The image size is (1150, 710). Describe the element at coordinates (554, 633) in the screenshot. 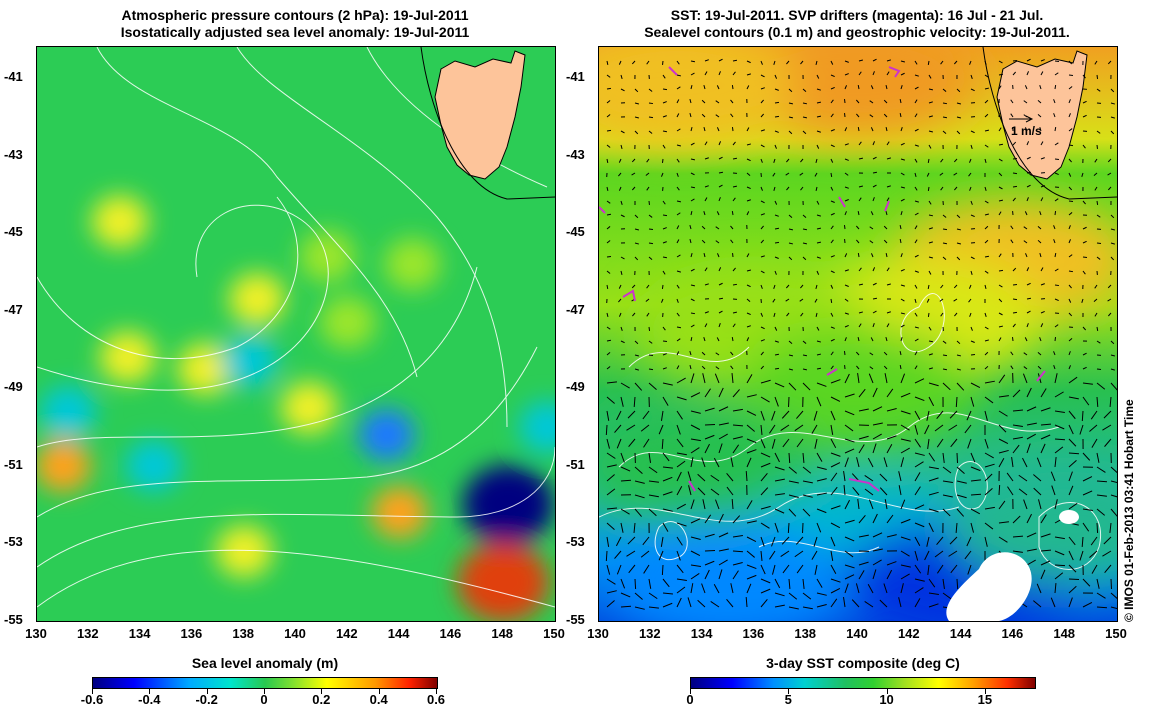

I see `longitude-tick-label: 150` at that location.